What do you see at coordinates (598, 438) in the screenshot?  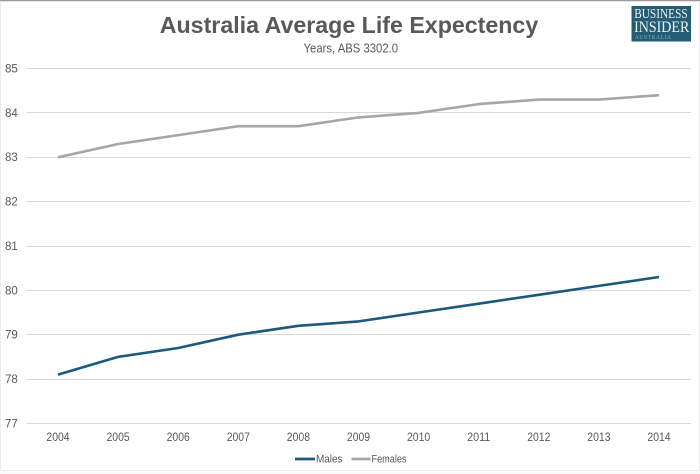 I see `svg-text: 2013` at bounding box center [598, 438].